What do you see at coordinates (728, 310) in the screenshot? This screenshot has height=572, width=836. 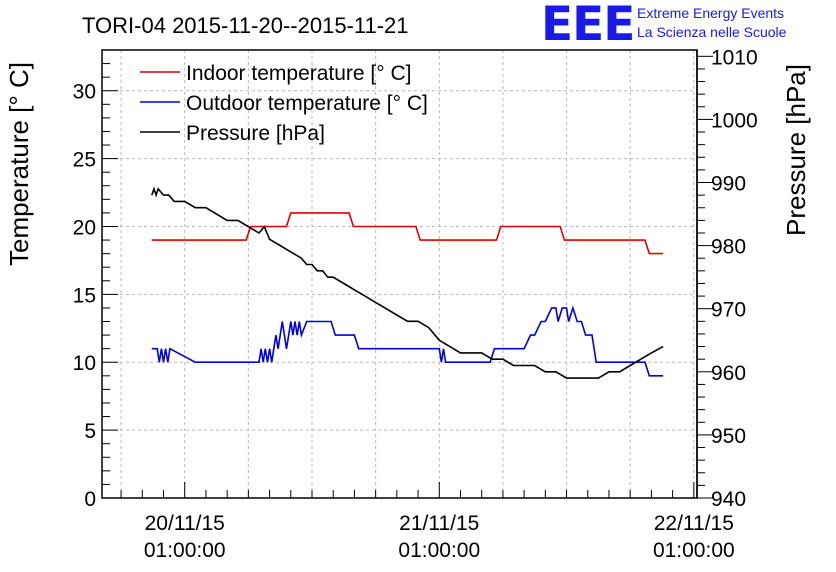 I see `right-tick-label: 970` at bounding box center [728, 310].